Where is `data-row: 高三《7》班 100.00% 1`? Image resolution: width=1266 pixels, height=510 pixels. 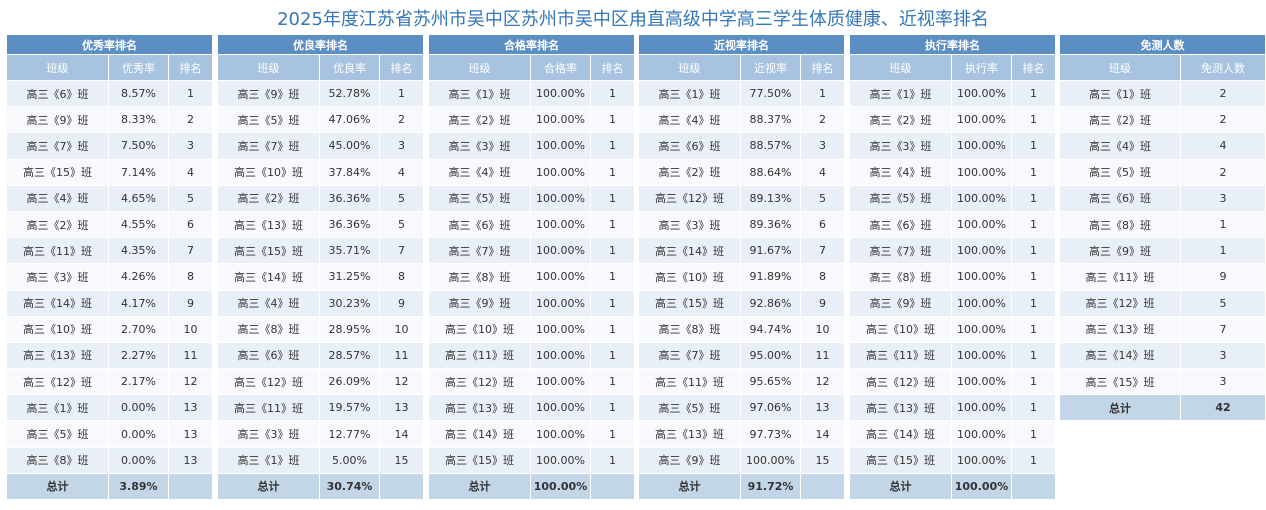 data-row: 高三《7》班 100.00% 1 is located at coordinates (532, 251).